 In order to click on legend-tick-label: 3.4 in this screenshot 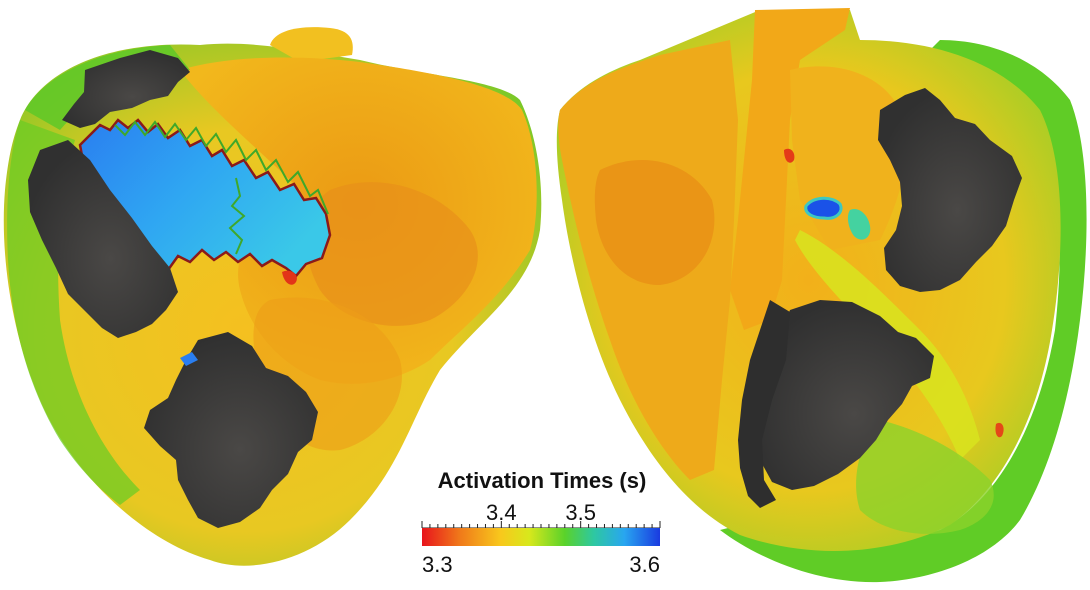, I will do `click(501, 512)`.